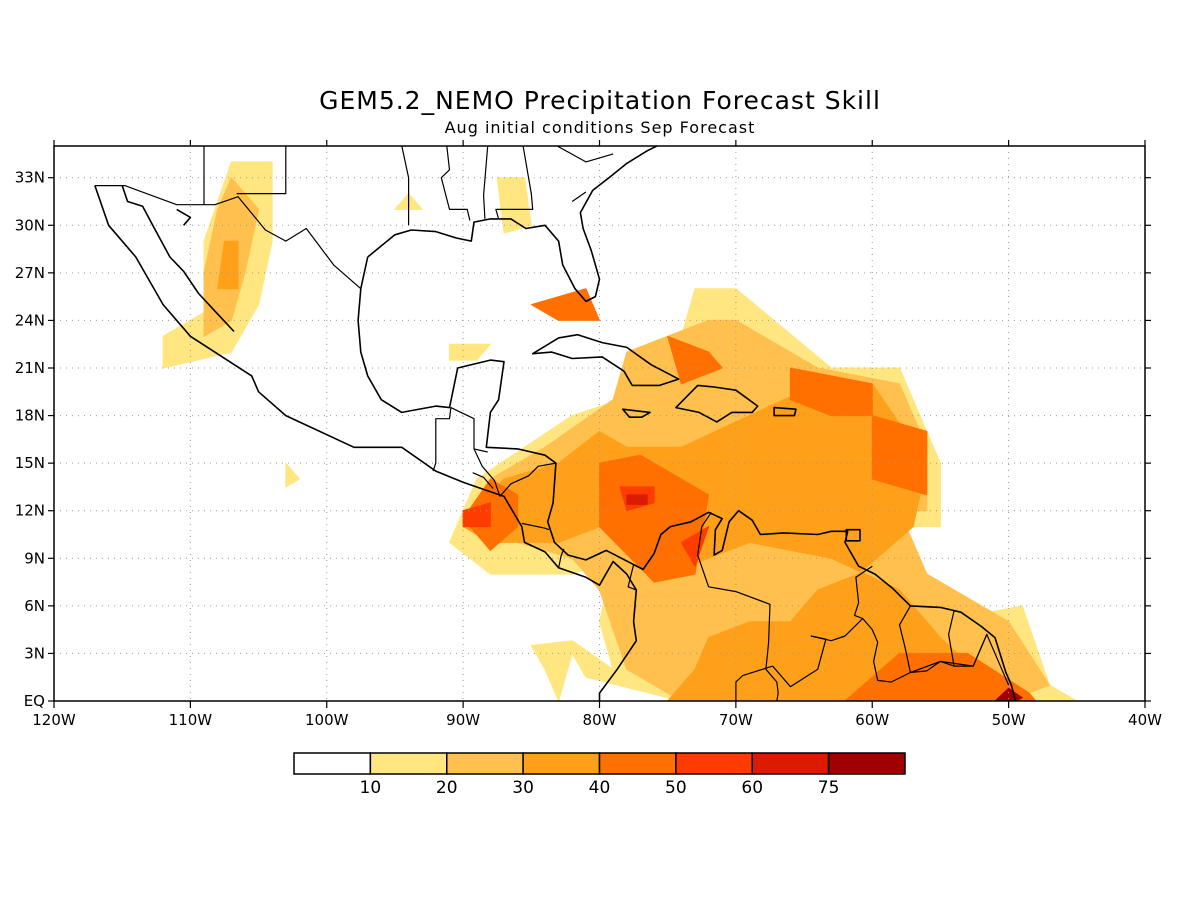 The image size is (1200, 900). What do you see at coordinates (30, 178) in the screenshot?
I see `y-tick-label: 33N` at bounding box center [30, 178].